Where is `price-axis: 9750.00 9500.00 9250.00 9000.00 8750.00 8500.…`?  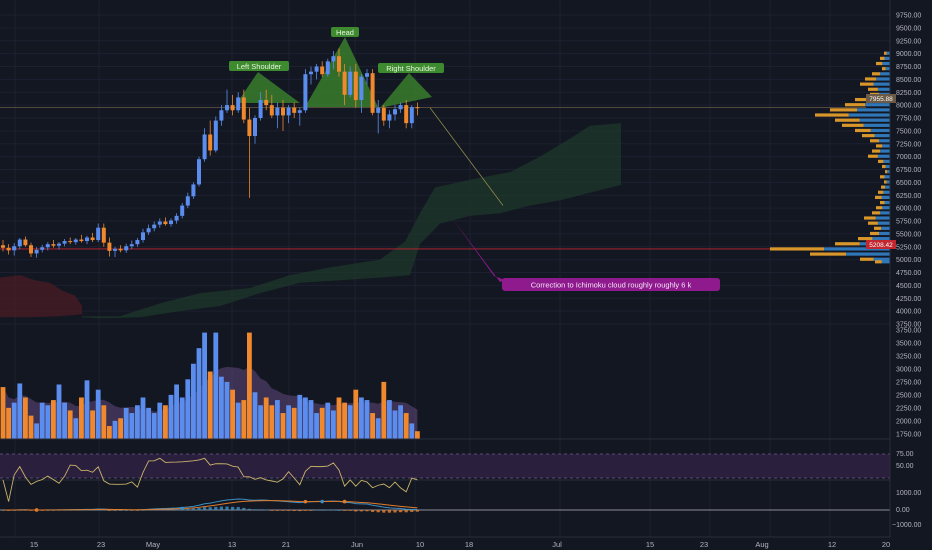
price-axis: 9750.00 9500.00 9250.00 9000.00 8750.00 8500.… is located at coordinates (908, 171).